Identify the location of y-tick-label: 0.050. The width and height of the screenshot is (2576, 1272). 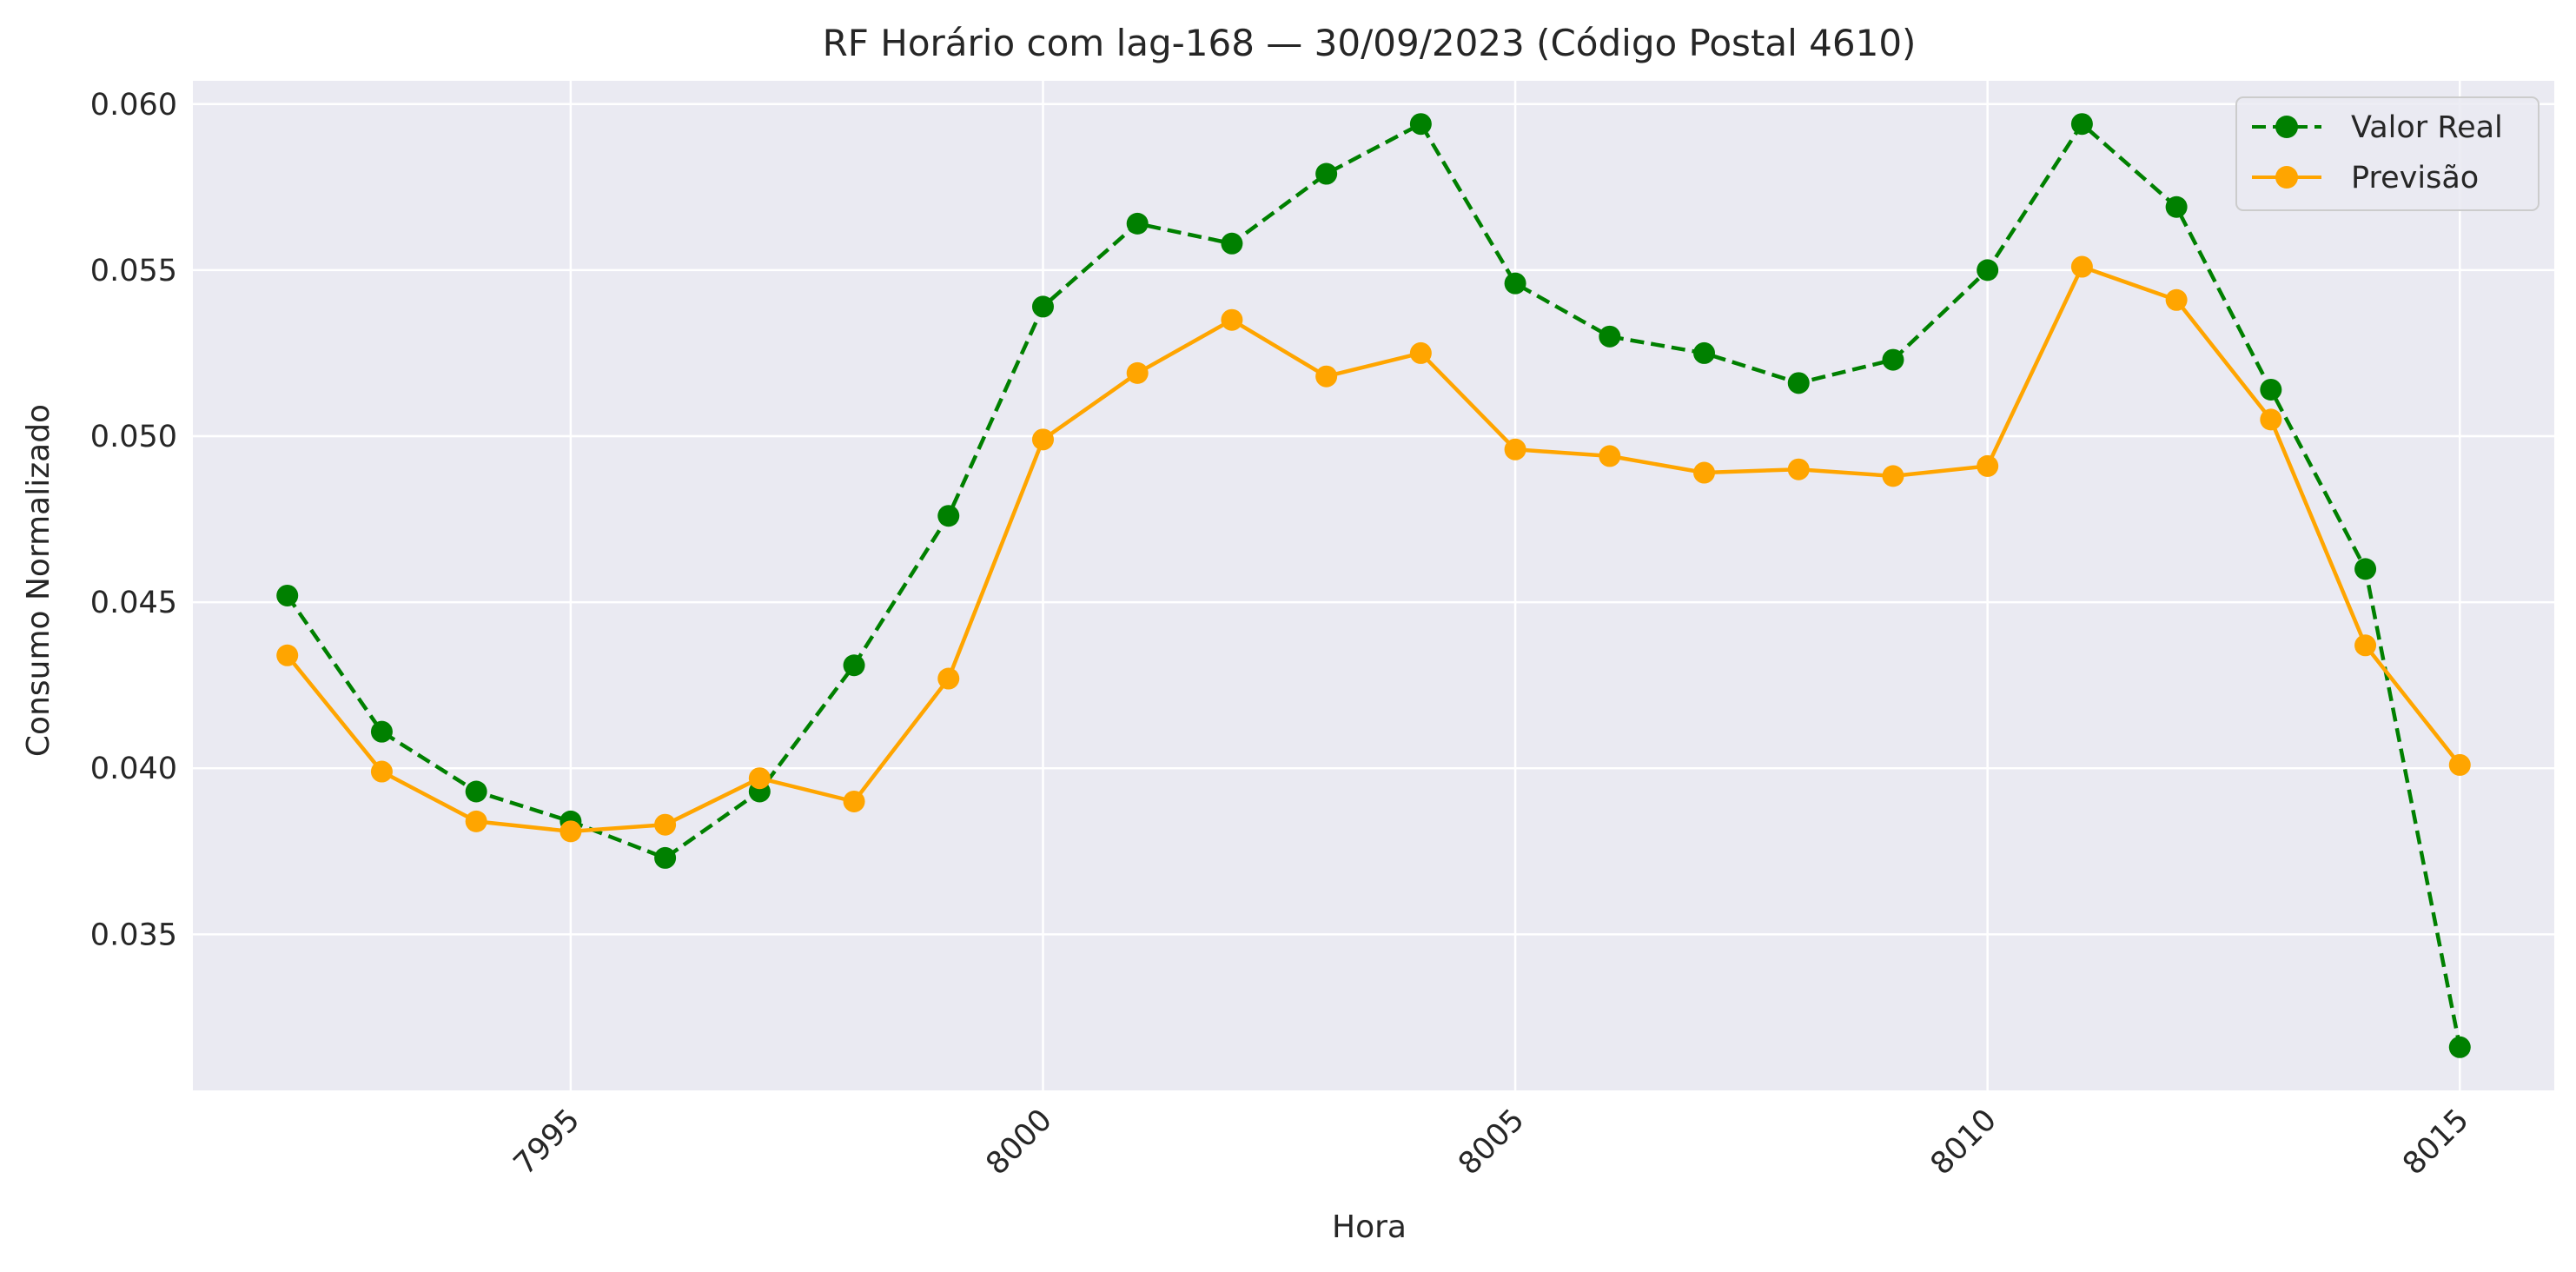
(133, 437).